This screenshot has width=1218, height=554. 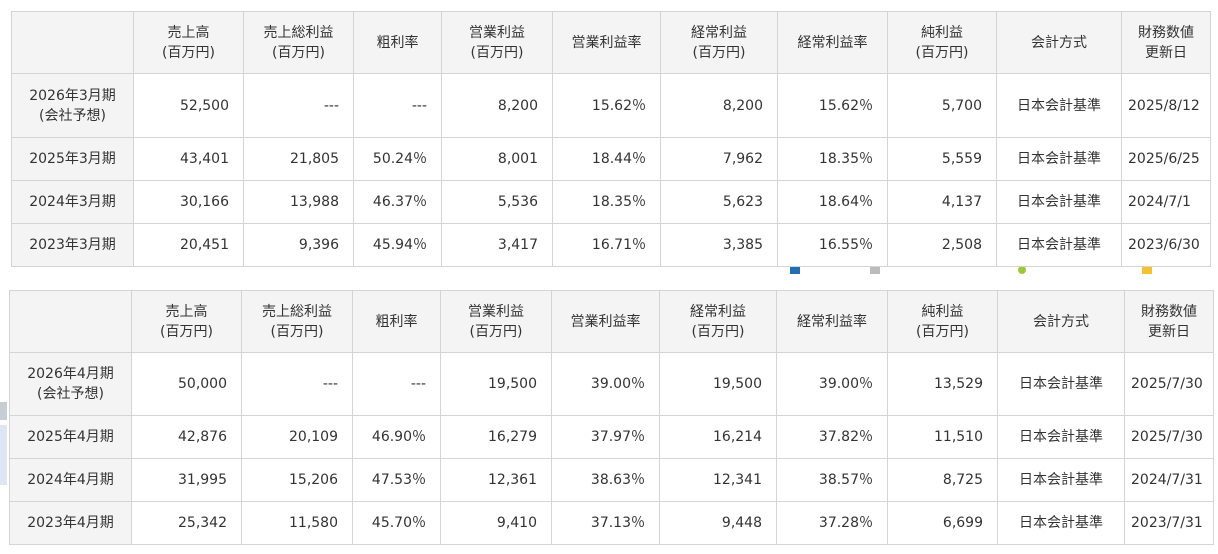 I want to click on cell-ordinary-margin: 37.28％, so click(x=832, y=523).